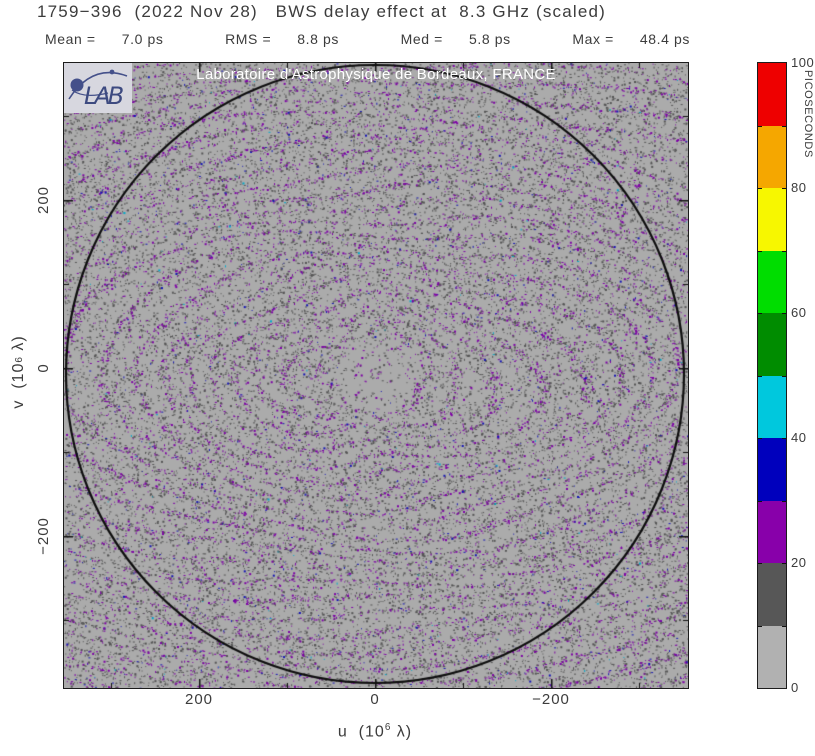 The image size is (815, 756). What do you see at coordinates (199, 699) in the screenshot?
I see `x-tick-label-200: 200` at bounding box center [199, 699].